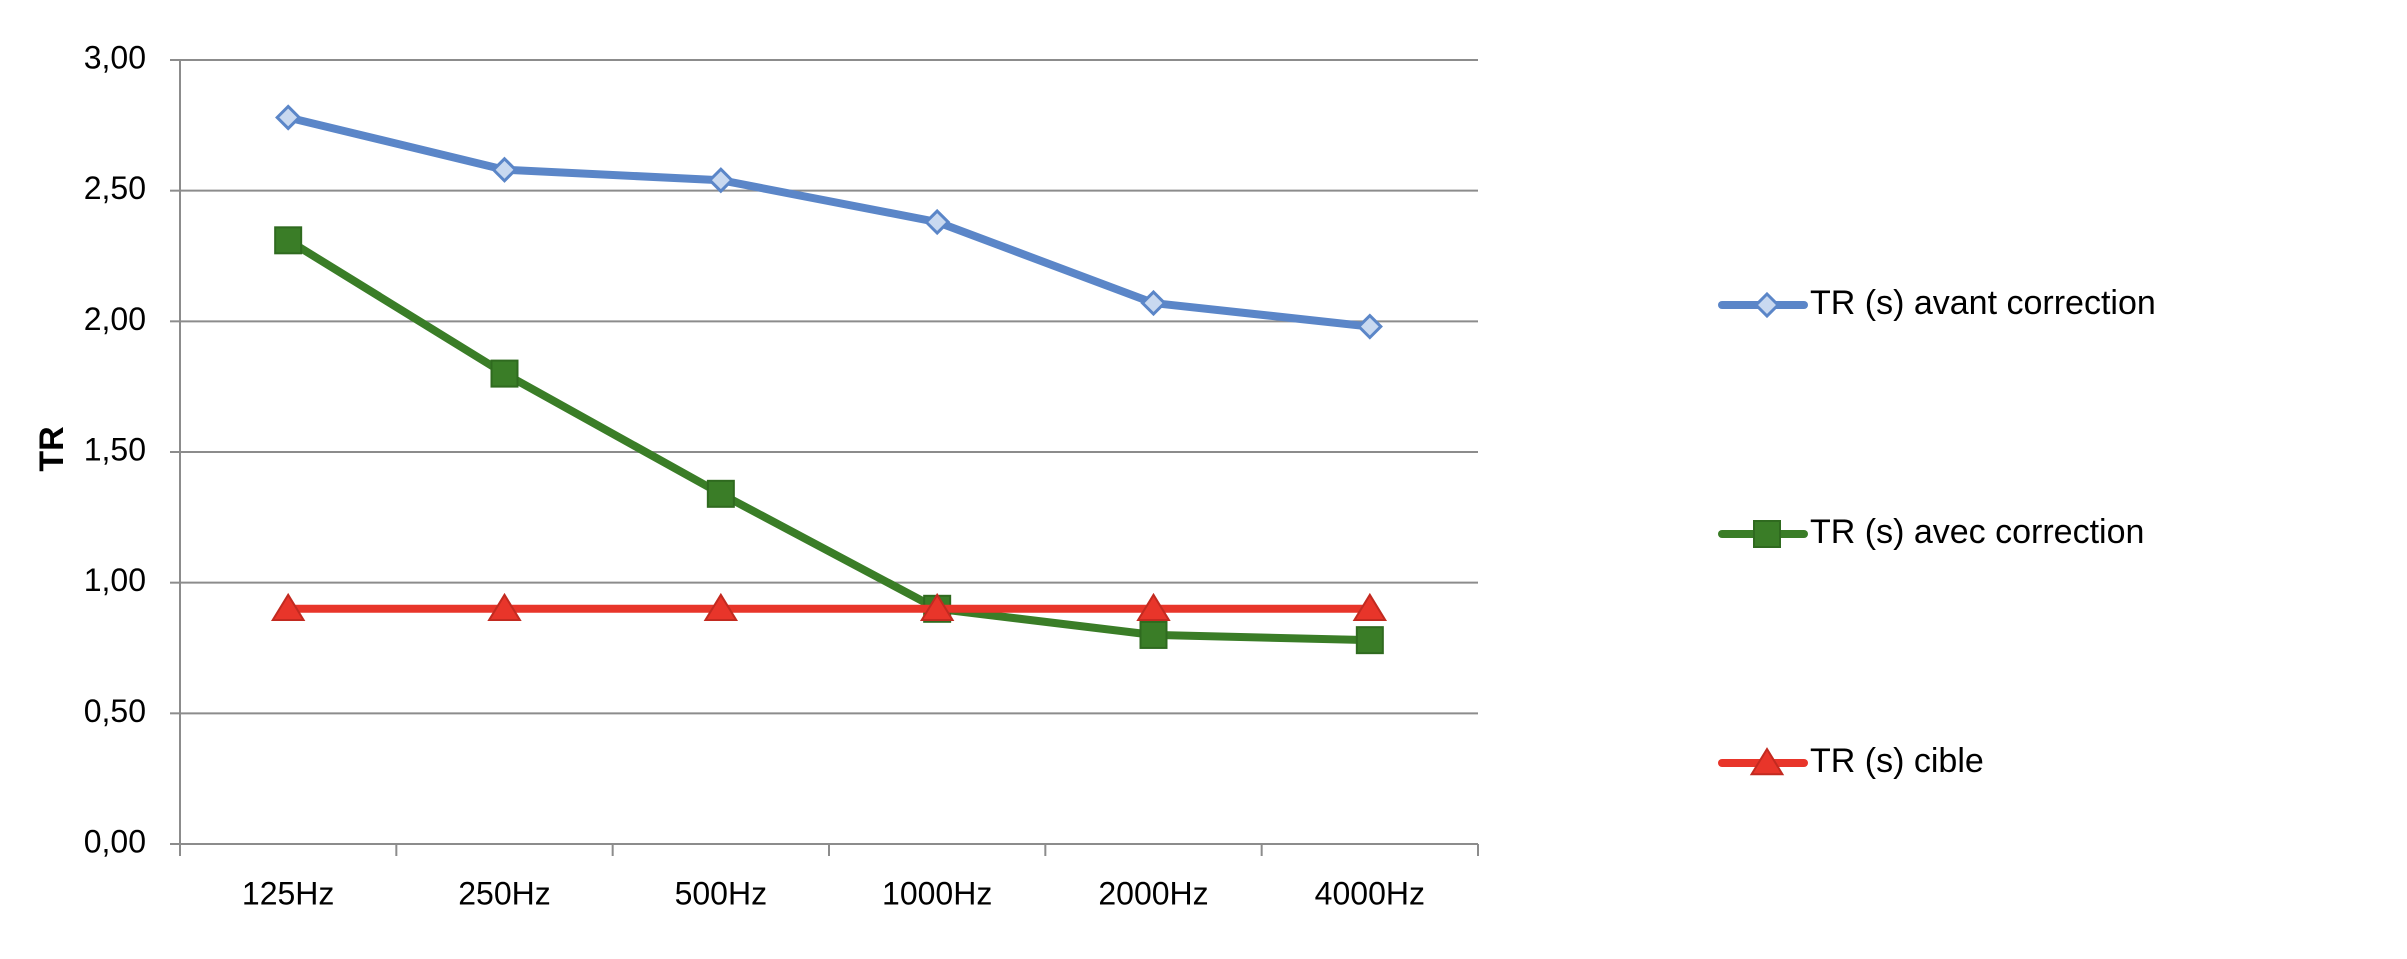  What do you see at coordinates (115, 57) in the screenshot?
I see `y-tick-label: 3,00` at bounding box center [115, 57].